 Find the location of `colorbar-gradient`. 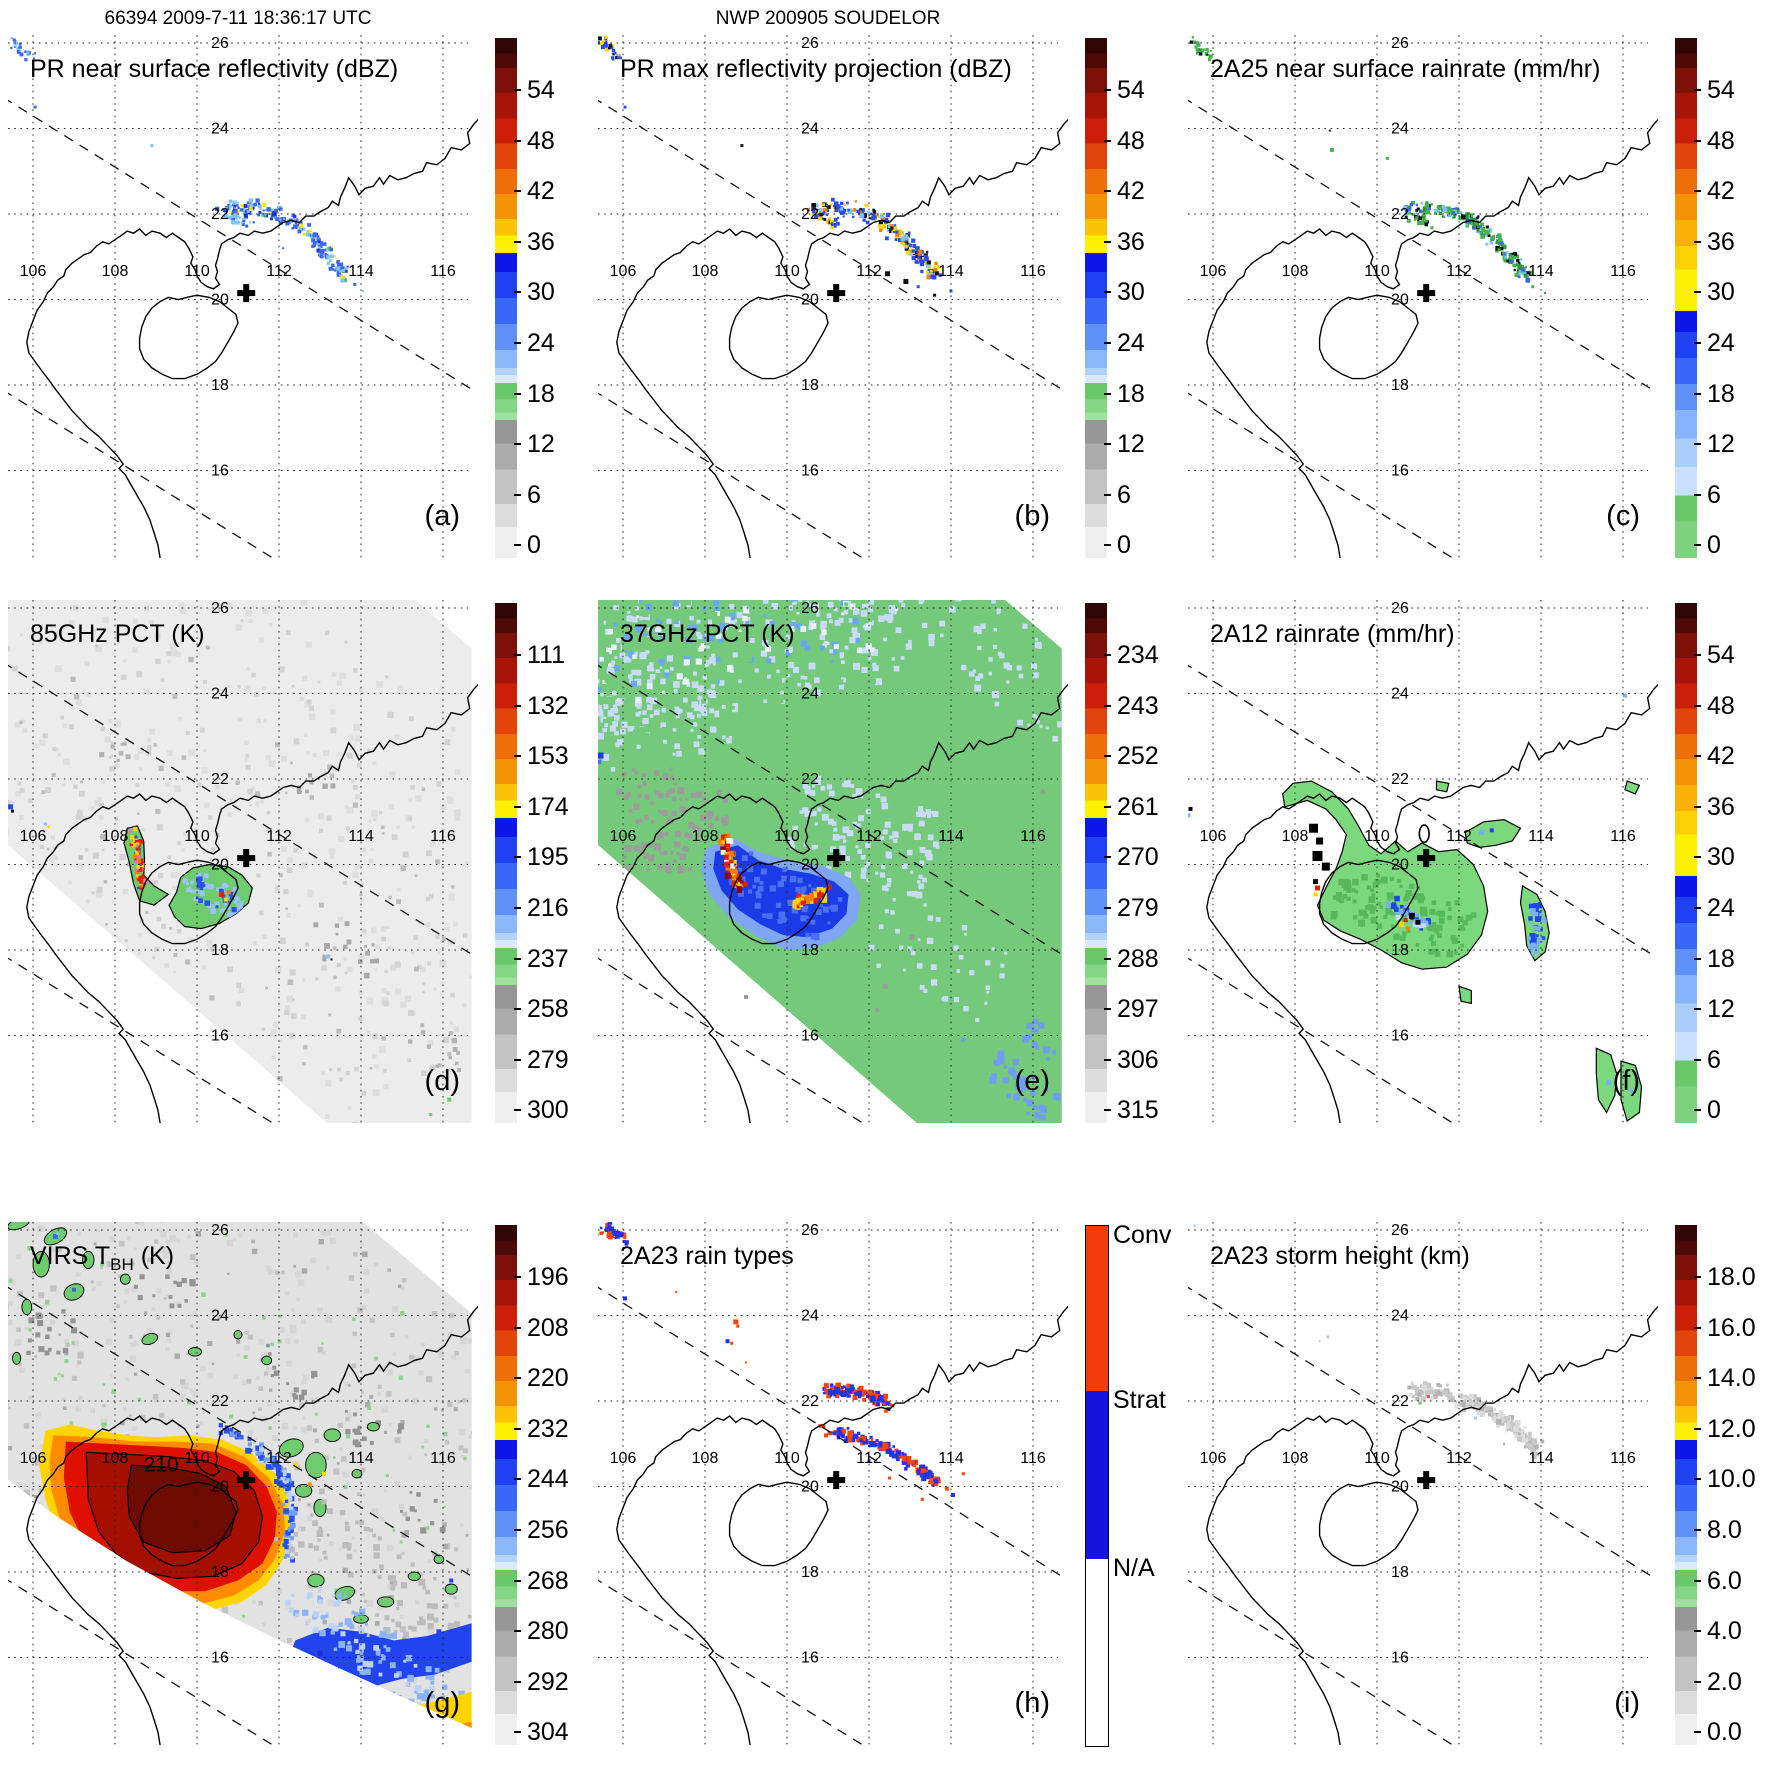

colorbar-gradient is located at coordinates (506, 1485).